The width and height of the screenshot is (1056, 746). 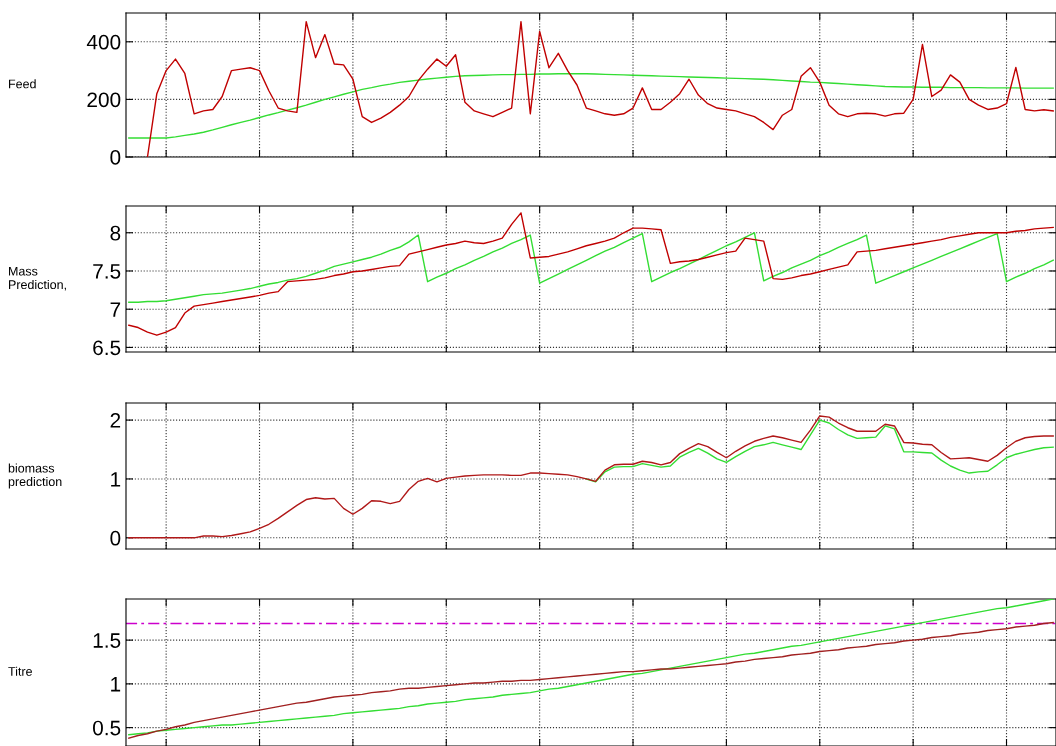 What do you see at coordinates (37, 278) in the screenshot?
I see `y-axis-title: Mass Prediction,` at bounding box center [37, 278].